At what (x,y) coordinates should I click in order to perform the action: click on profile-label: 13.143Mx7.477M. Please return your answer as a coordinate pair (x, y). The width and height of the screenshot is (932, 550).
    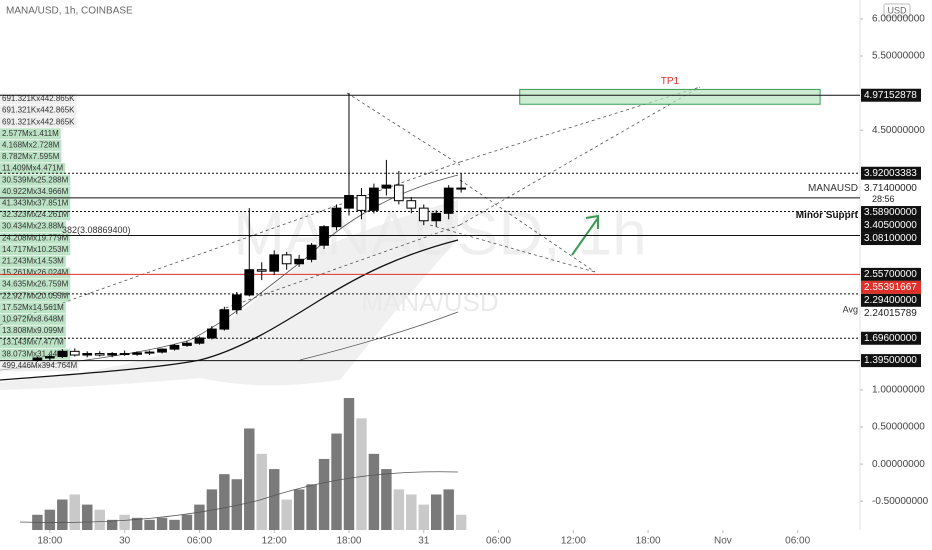
    Looking at the image, I should click on (33, 342).